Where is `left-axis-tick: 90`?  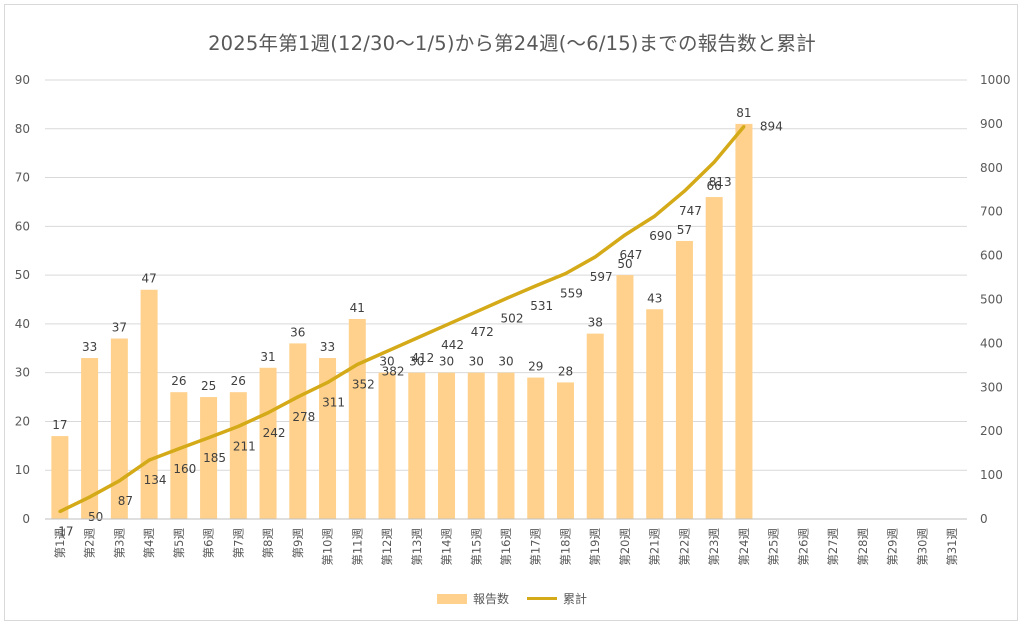
left-axis-tick: 90 is located at coordinates (22, 80).